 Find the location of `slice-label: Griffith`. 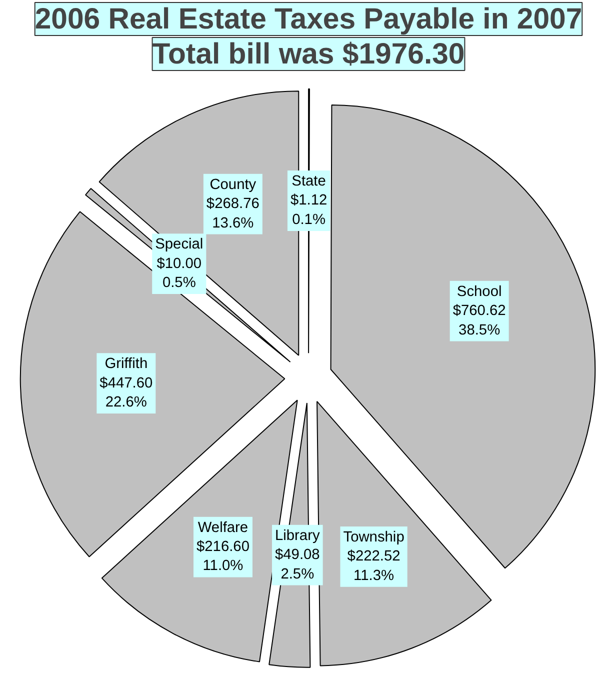

slice-label: Griffith is located at coordinates (126, 364).